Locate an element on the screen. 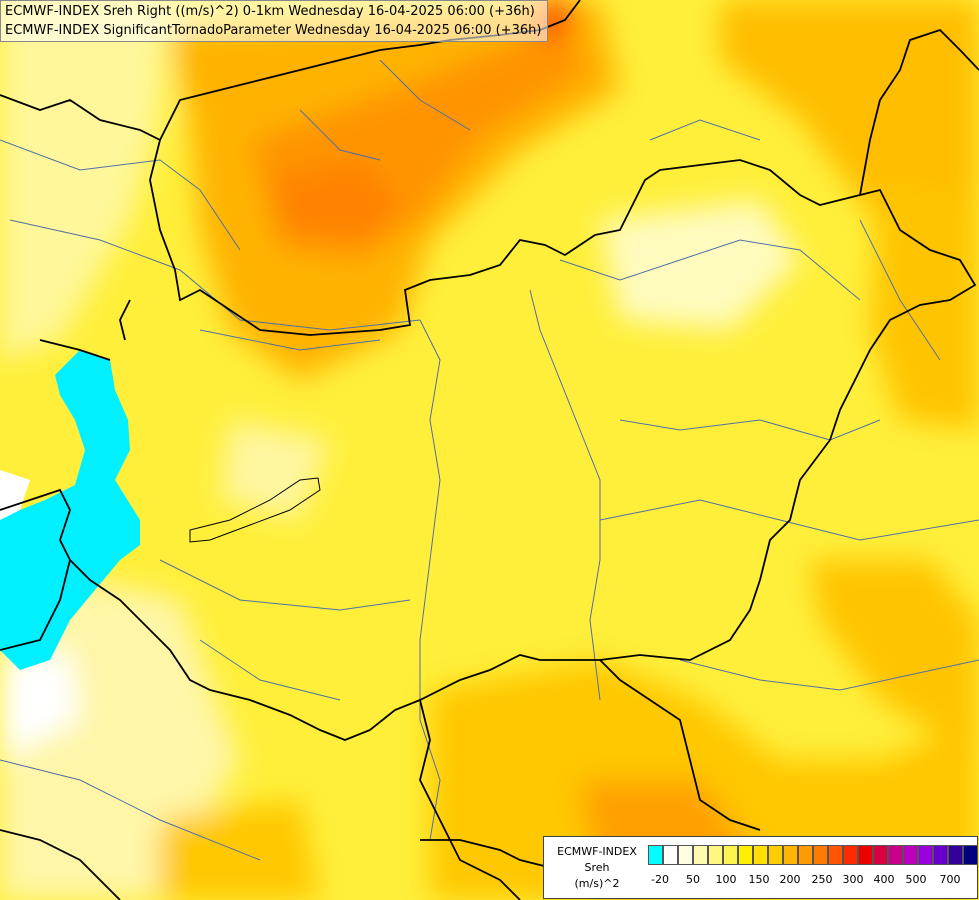 The height and width of the screenshot is (900, 979). lake-balaton is located at coordinates (255, 510).